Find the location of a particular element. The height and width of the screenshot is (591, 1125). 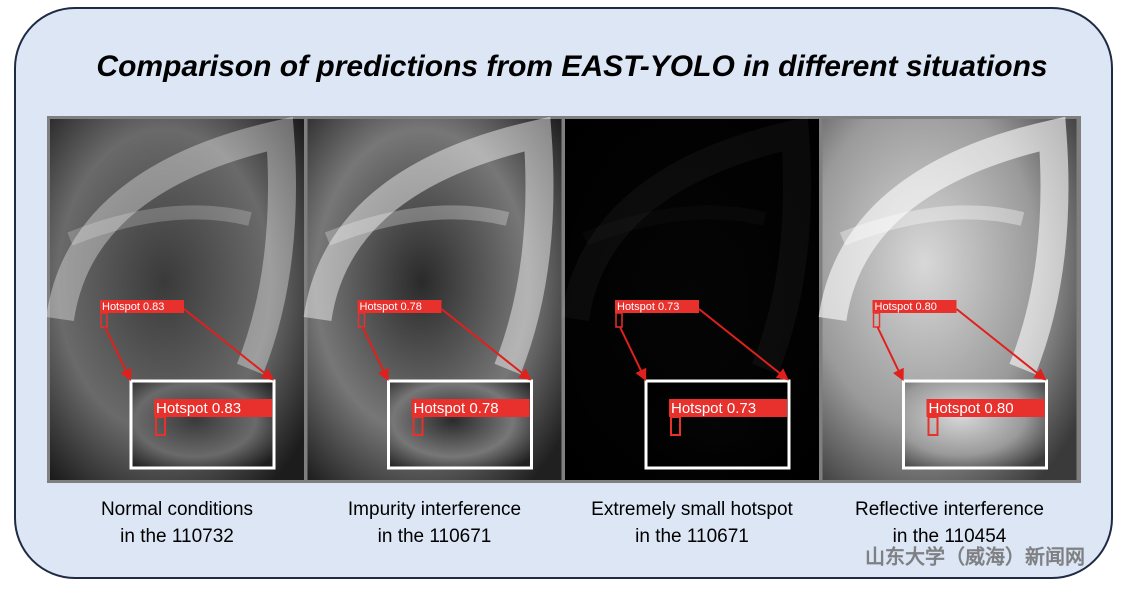

caption: Normal conditions is located at coordinates (177, 509).